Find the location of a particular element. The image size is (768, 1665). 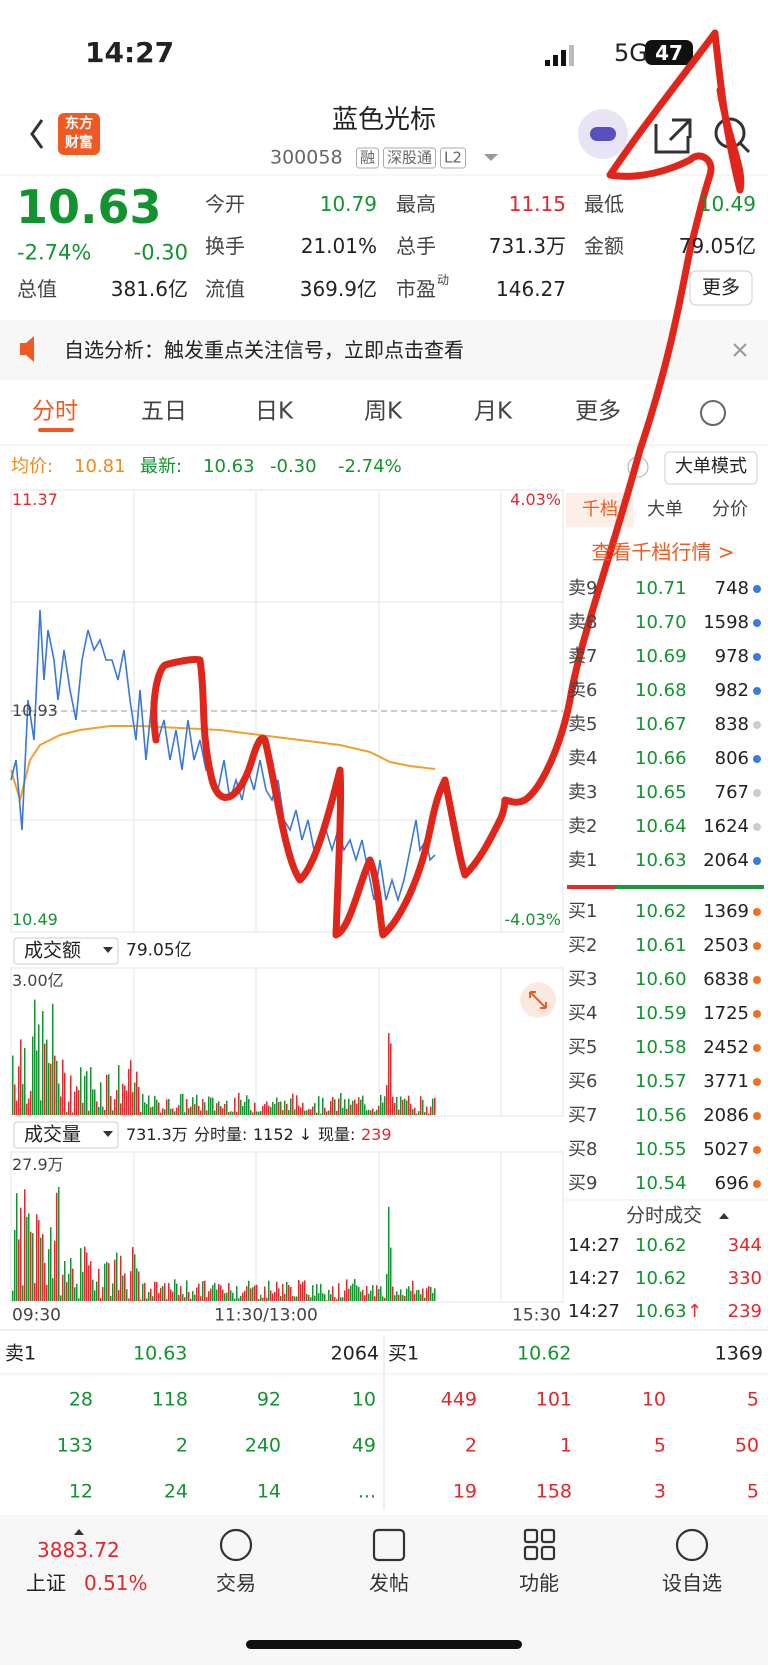

level-label: 卖1 is located at coordinates (21, 1353).